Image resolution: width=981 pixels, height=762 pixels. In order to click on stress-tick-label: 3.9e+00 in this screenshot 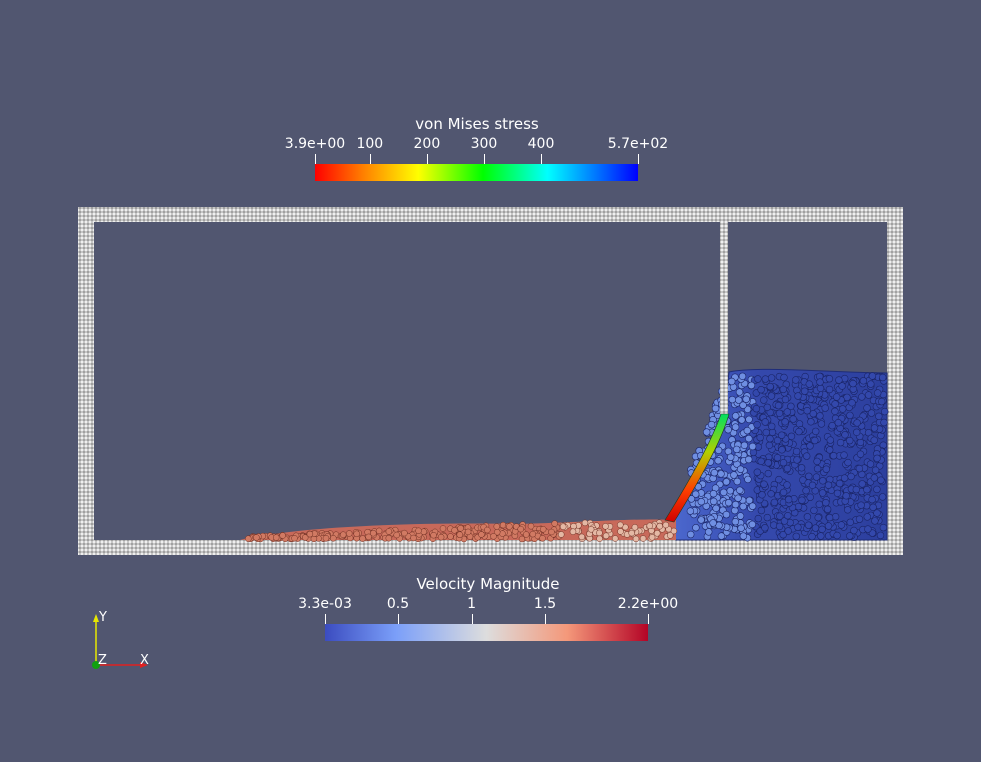, I will do `click(315, 144)`.